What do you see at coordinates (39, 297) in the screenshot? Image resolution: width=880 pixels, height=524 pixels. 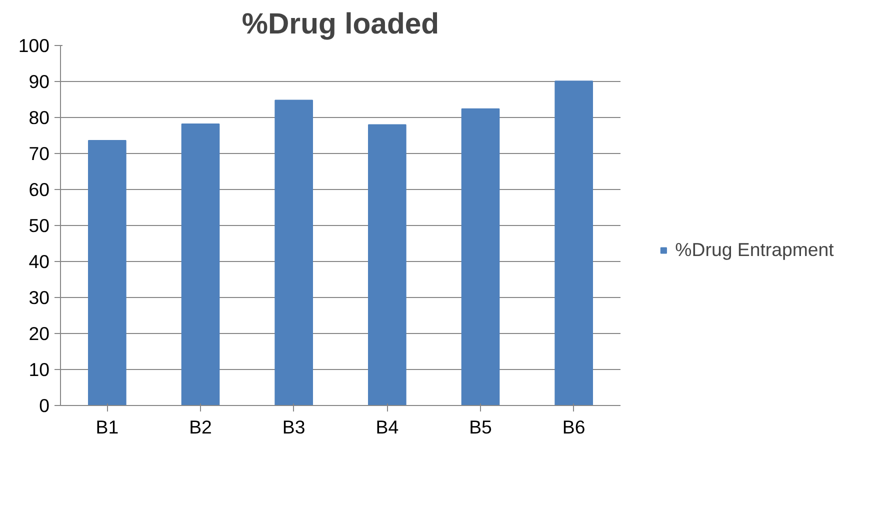 I see `y-tick-label: 30` at bounding box center [39, 297].